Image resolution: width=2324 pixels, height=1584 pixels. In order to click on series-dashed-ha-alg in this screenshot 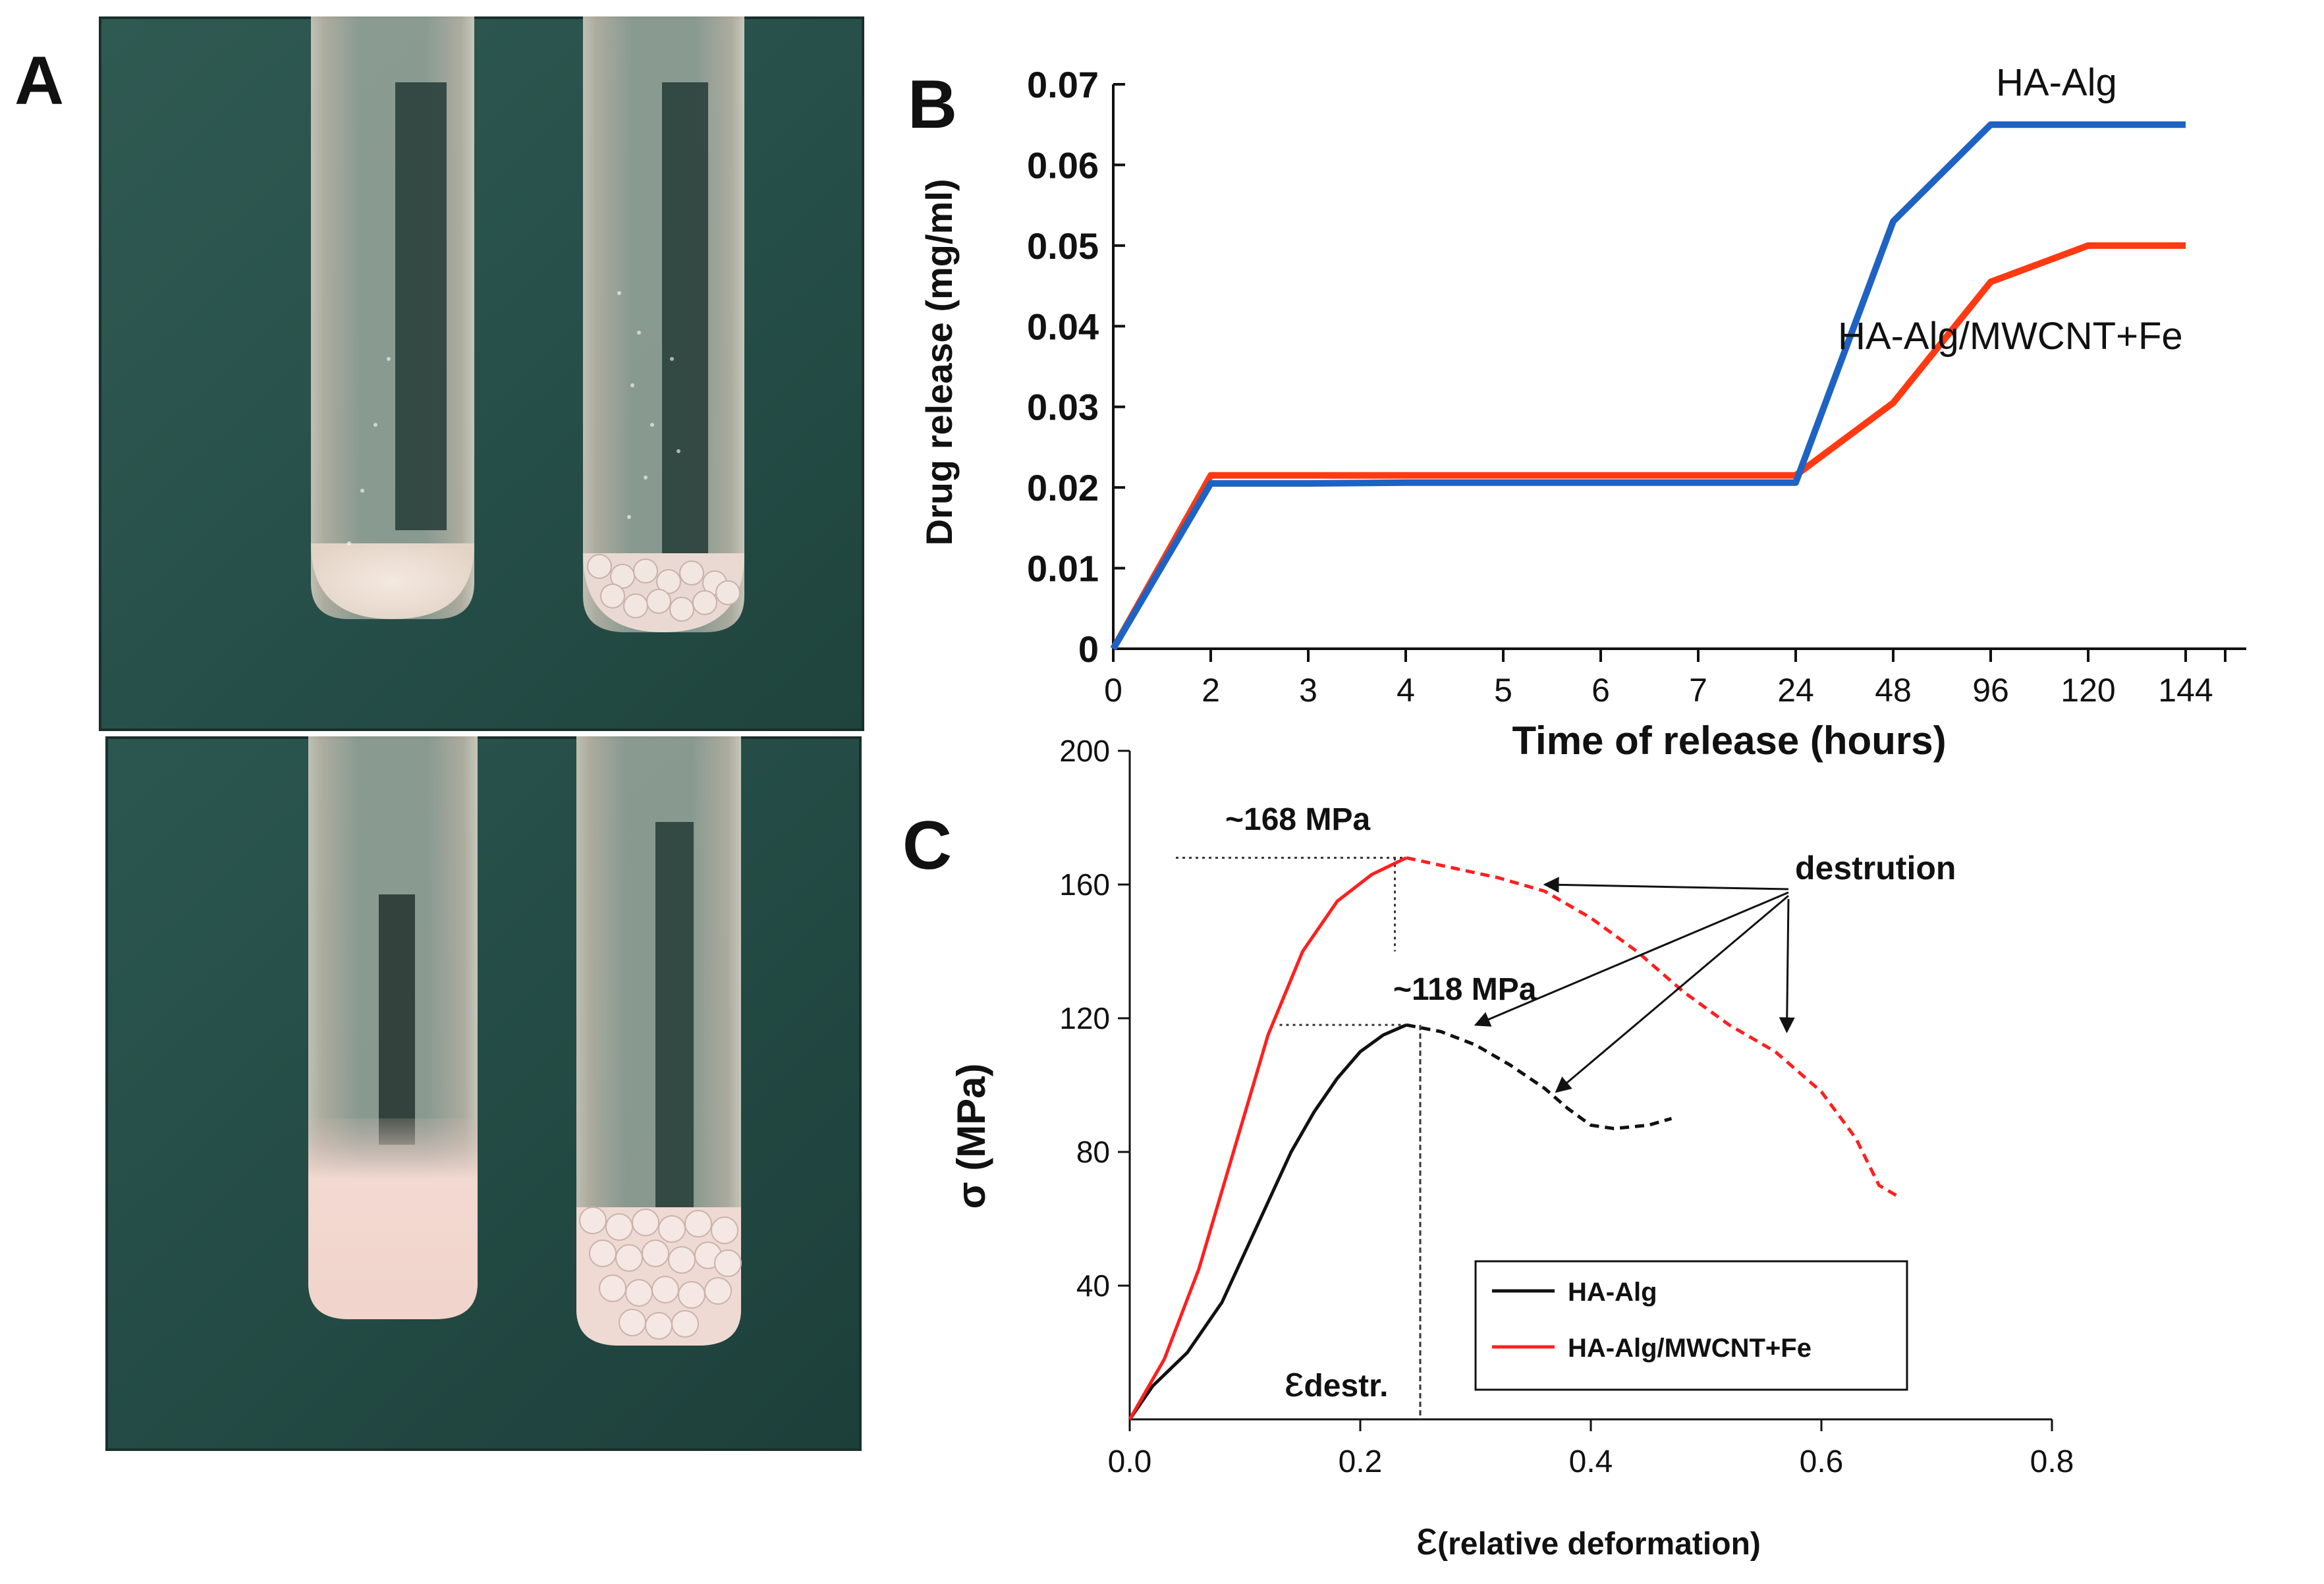, I will do `click(1539, 1077)`.